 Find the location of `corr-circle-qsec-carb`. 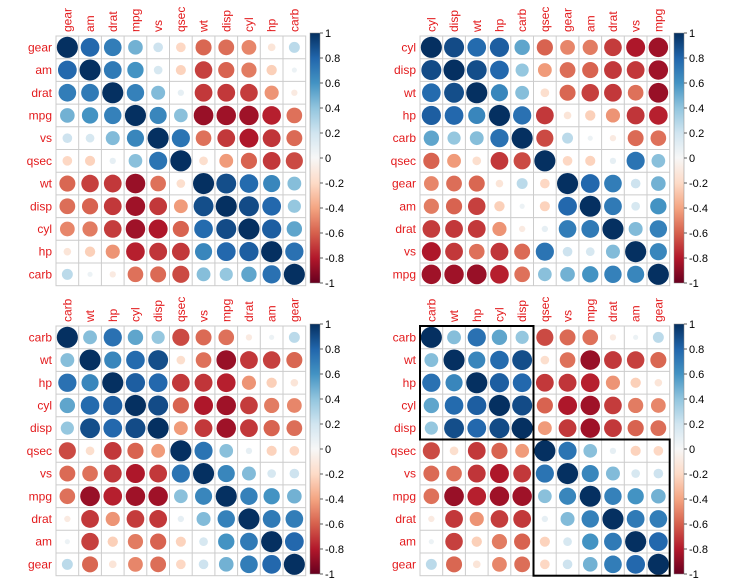

corr-circle-qsec-carb is located at coordinates (431, 451).